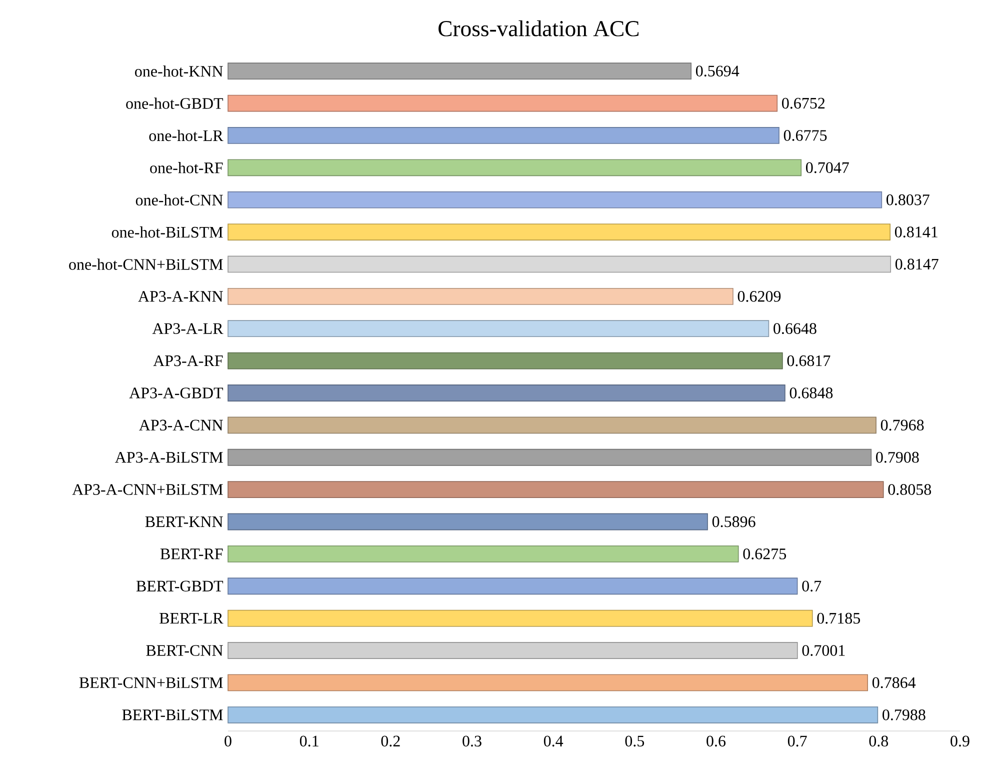 The height and width of the screenshot is (767, 982). What do you see at coordinates (228, 741) in the screenshot?
I see `x-tick-label: 0` at bounding box center [228, 741].